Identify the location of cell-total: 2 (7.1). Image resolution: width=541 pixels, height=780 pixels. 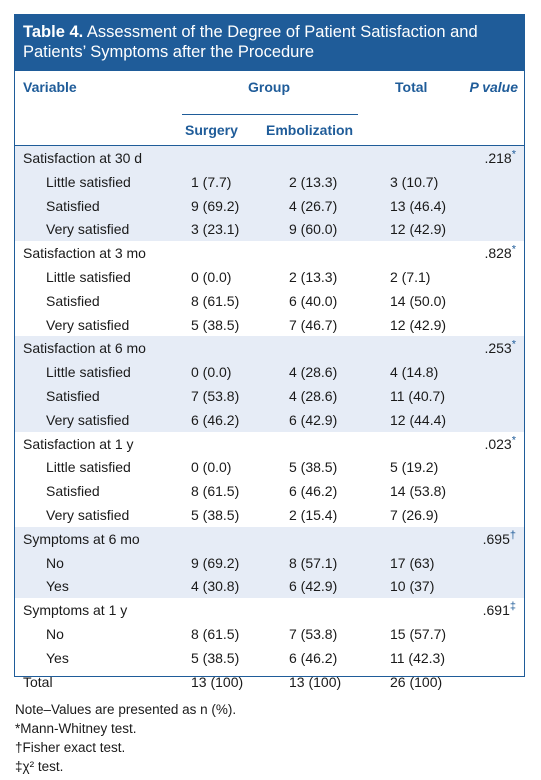
(410, 276).